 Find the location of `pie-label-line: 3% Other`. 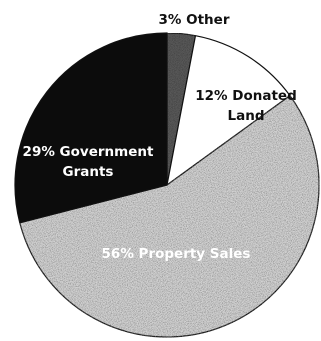

pie-label-line: 3% Other is located at coordinates (194, 20).